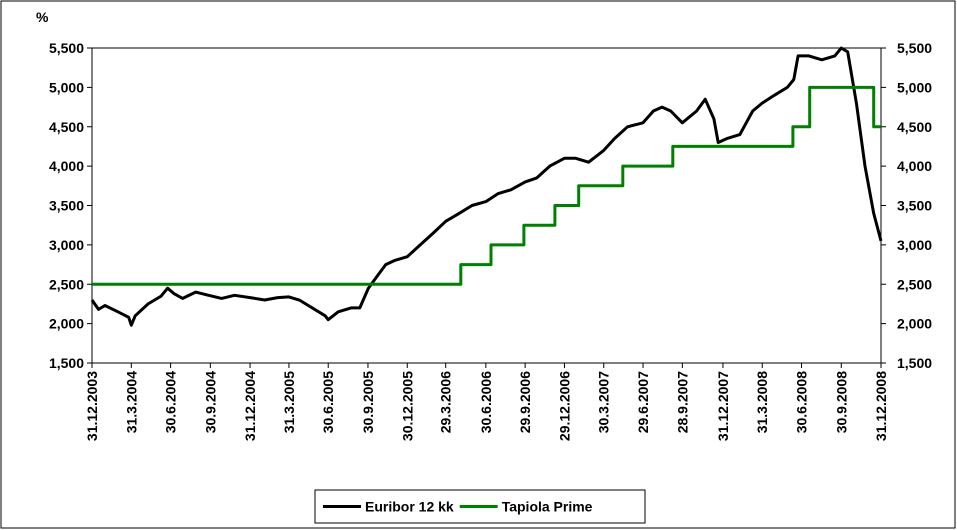  I want to click on y2-tick-label: 2,000, so click(914, 324).